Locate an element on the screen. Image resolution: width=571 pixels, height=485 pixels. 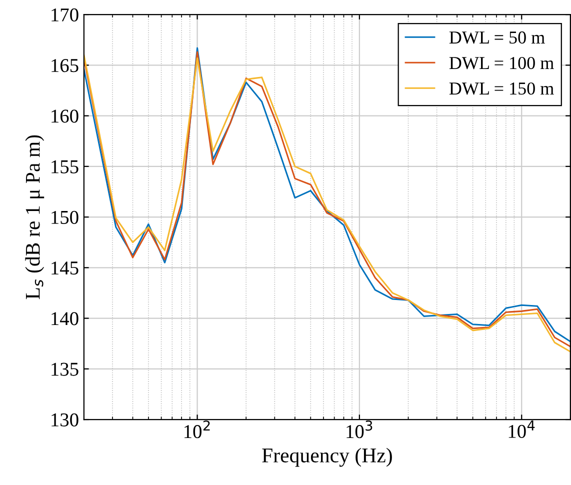
x-tick-label: 10$^{2}$ is located at coordinates (197, 429).